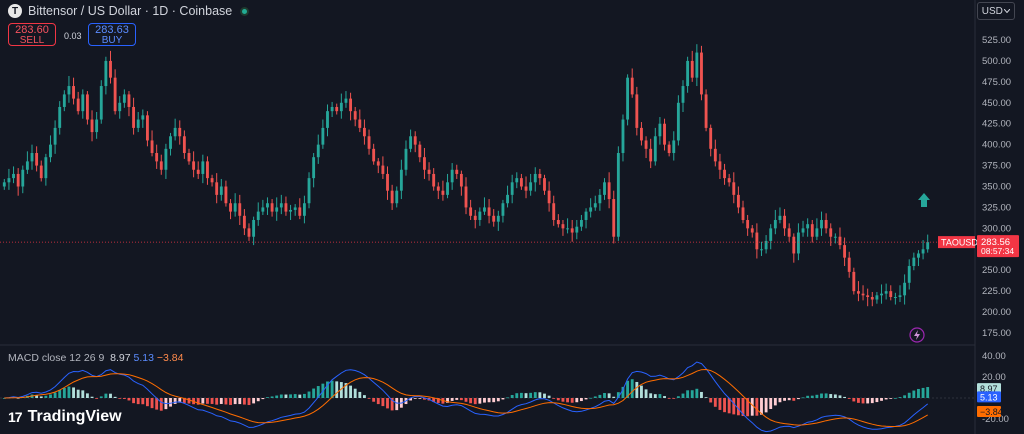  I want to click on countdown-label: 08:57:34, so click(997, 251).